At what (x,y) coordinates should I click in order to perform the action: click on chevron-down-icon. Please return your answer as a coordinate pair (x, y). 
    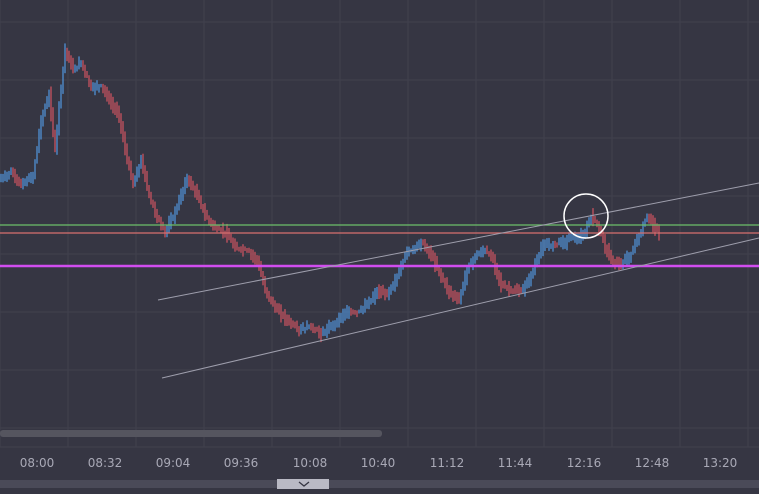
    Looking at the image, I should click on (304, 484).